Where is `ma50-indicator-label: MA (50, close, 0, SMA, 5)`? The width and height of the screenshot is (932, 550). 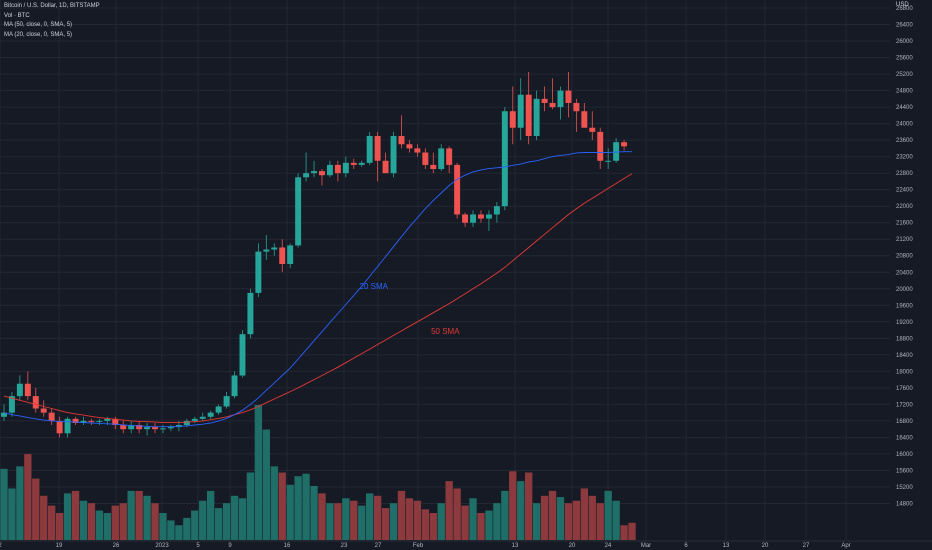
ma50-indicator-label: MA (50, close, 0, SMA, 5) is located at coordinates (38, 25).